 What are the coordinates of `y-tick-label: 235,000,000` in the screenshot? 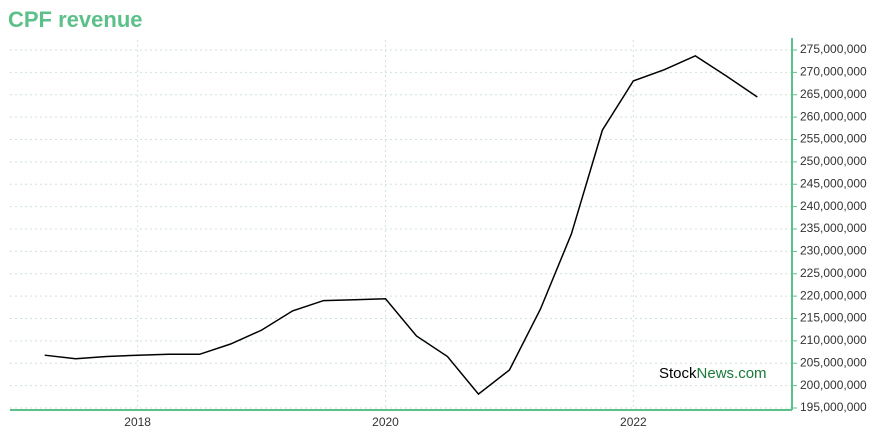 It's located at (833, 228).